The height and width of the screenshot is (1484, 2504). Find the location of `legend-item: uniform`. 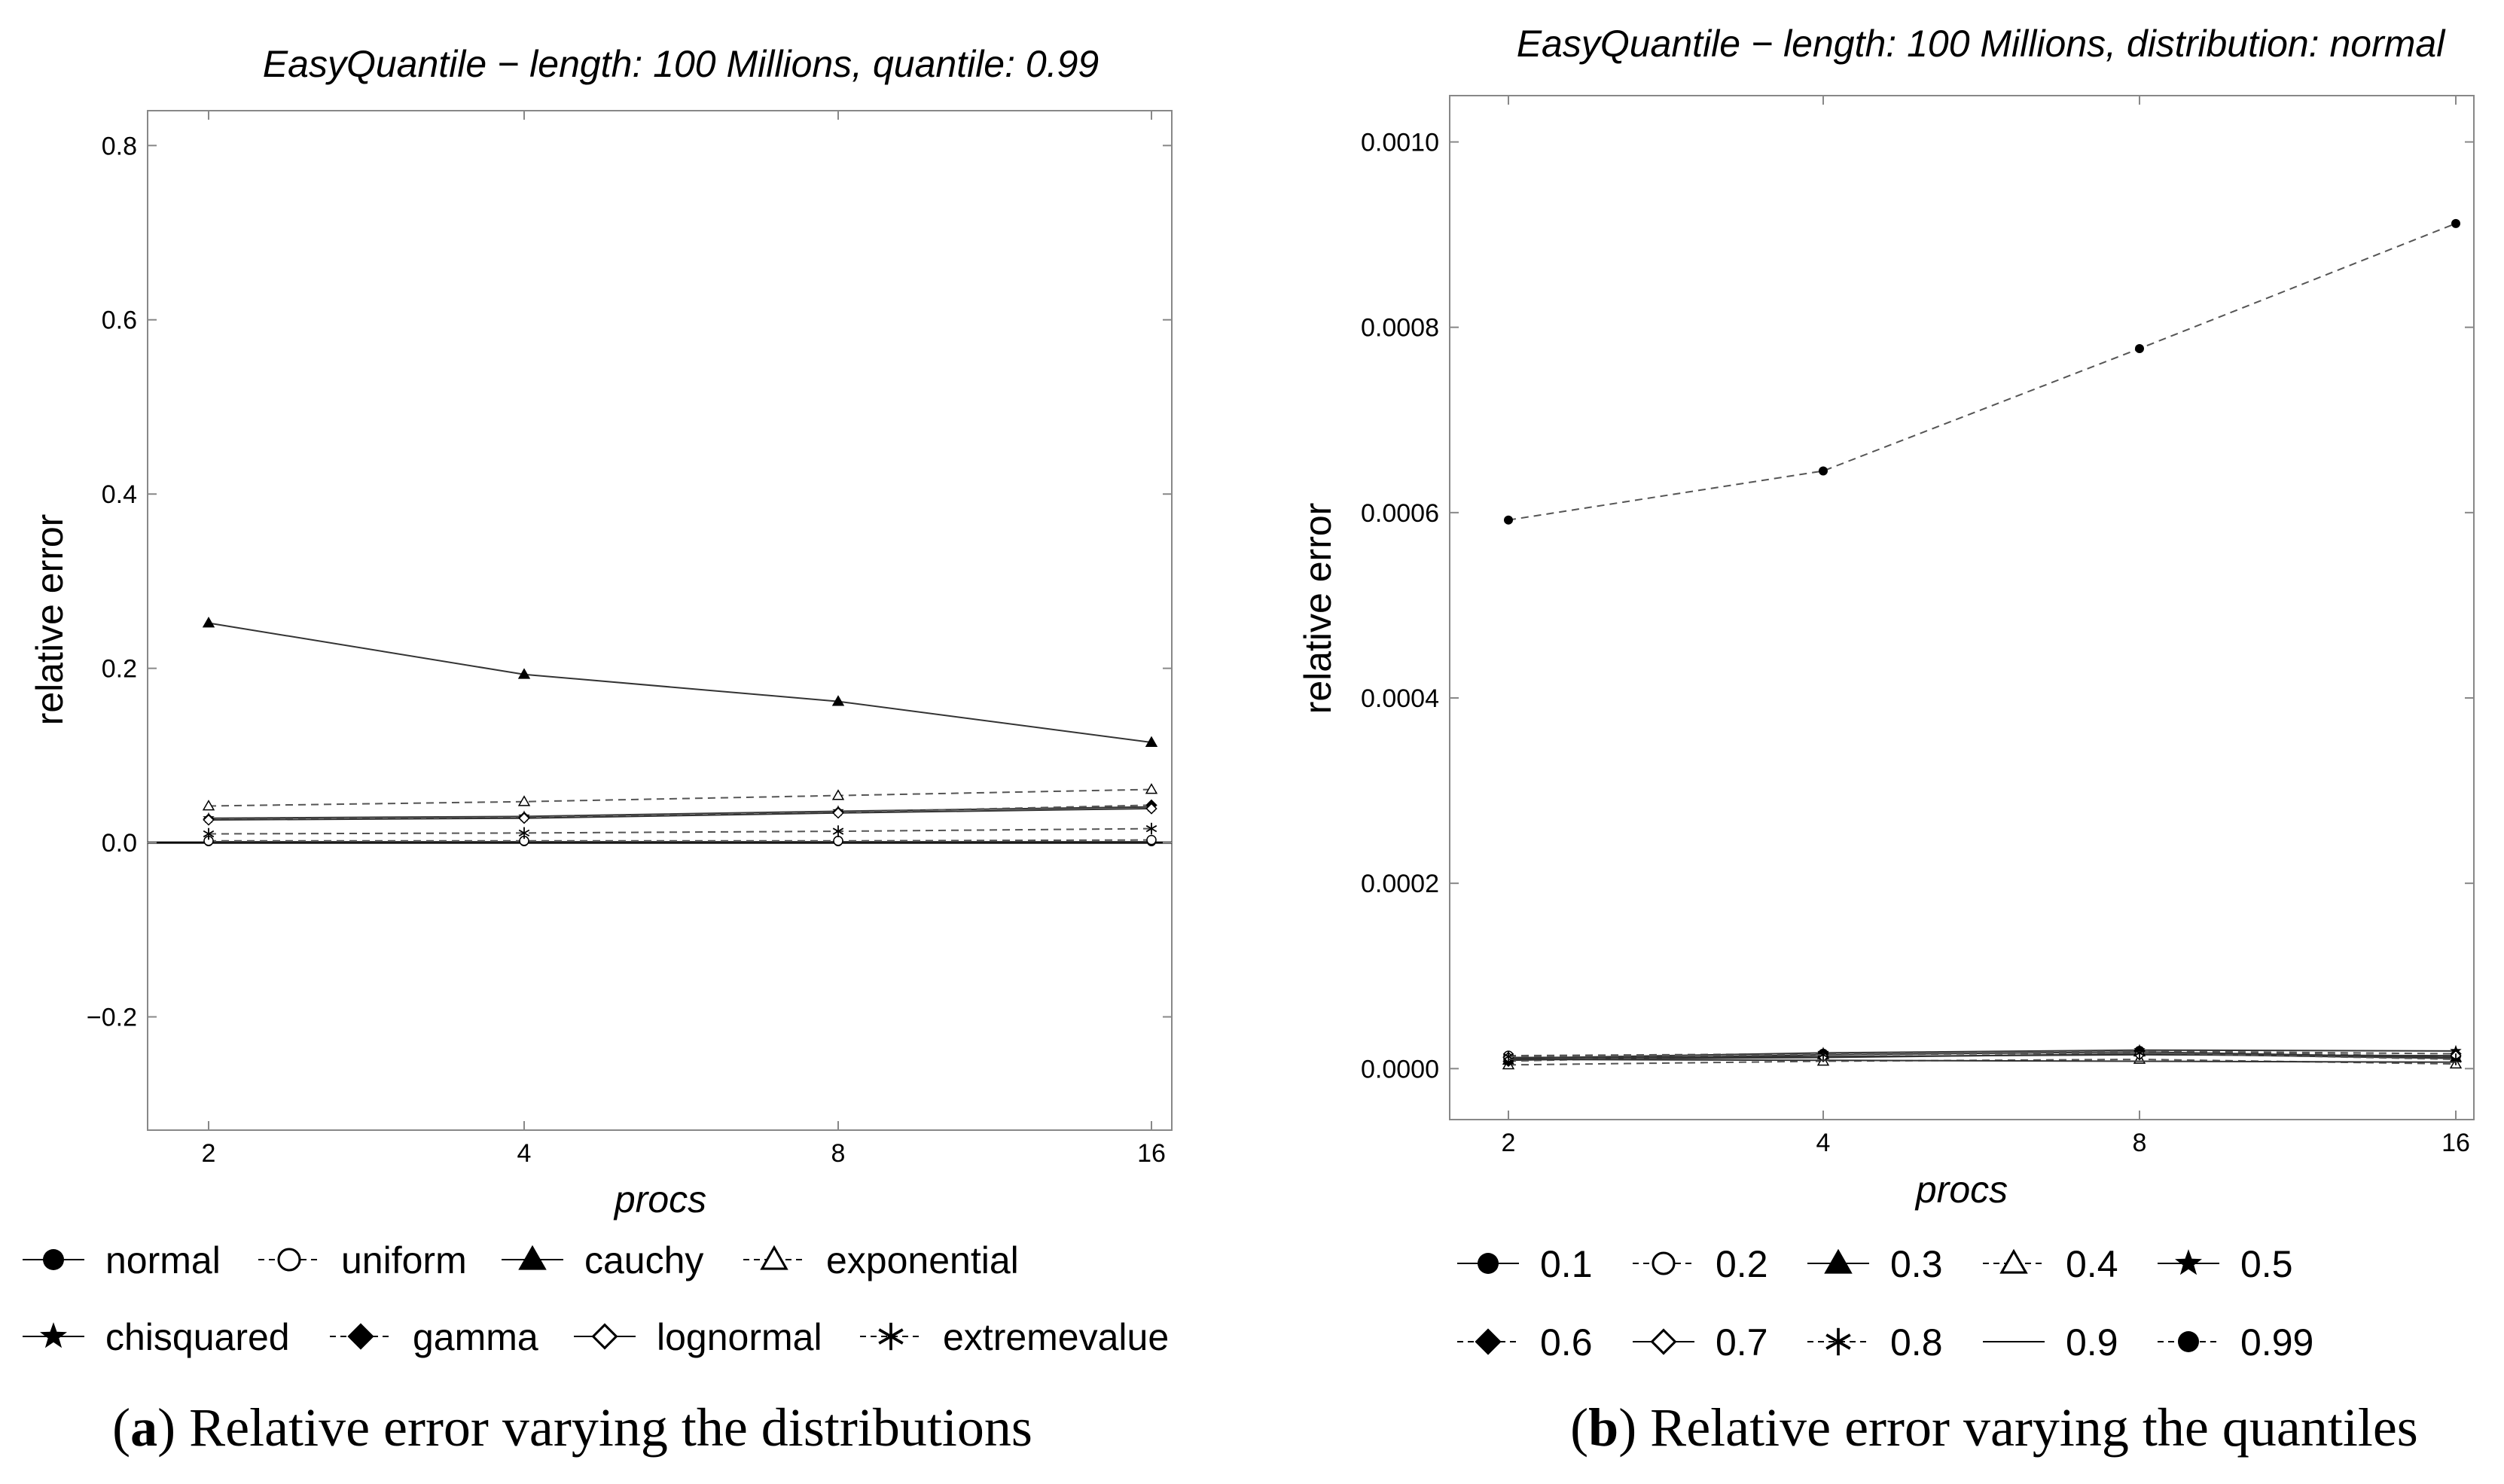

legend-item: uniform is located at coordinates (362, 1260).